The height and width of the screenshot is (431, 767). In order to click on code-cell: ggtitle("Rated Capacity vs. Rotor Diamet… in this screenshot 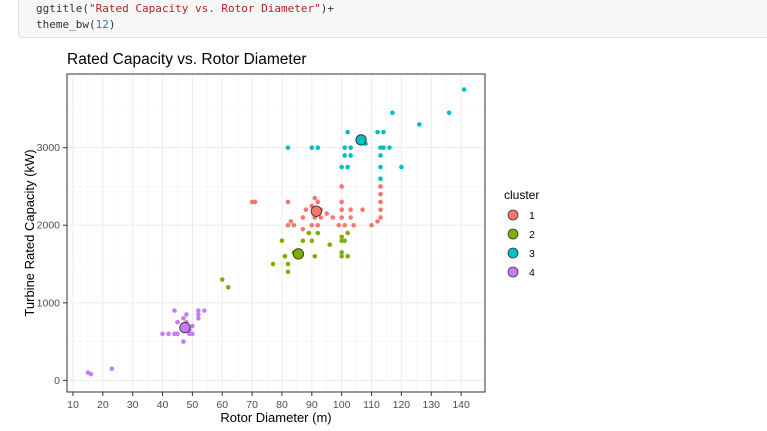, I will do `click(392, 19)`.